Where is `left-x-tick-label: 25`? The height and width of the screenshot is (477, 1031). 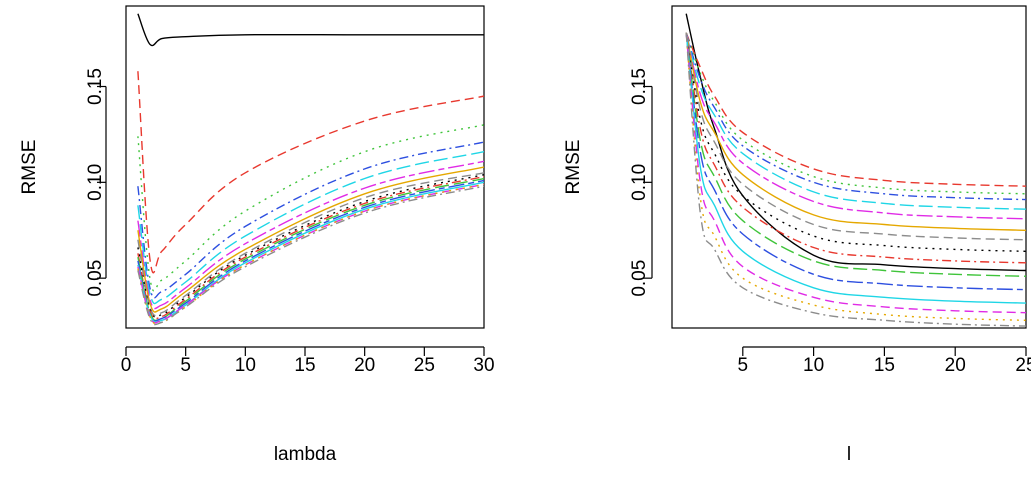 left-x-tick-label: 25 is located at coordinates (424, 365).